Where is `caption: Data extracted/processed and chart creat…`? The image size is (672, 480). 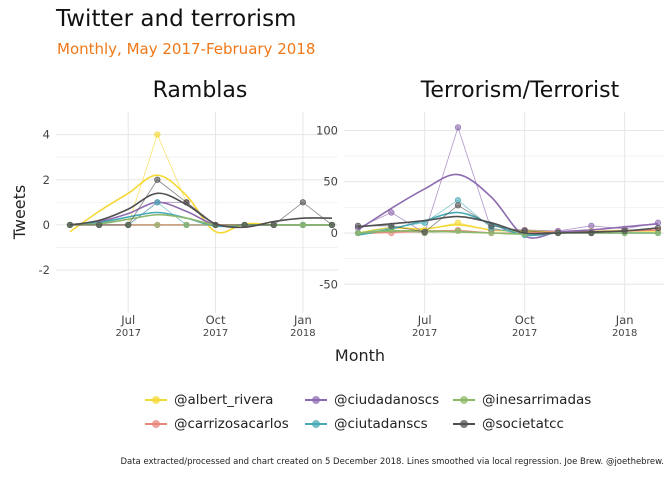 caption: Data extracted/processed and chart creat… is located at coordinates (392, 462).